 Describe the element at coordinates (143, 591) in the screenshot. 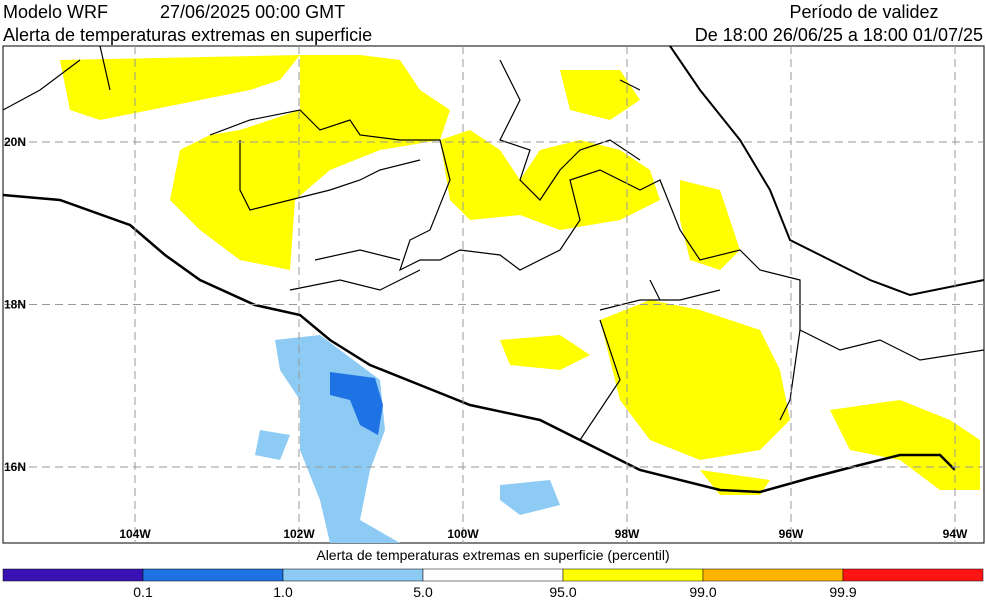

I see `colorbar-label: 0.1` at that location.